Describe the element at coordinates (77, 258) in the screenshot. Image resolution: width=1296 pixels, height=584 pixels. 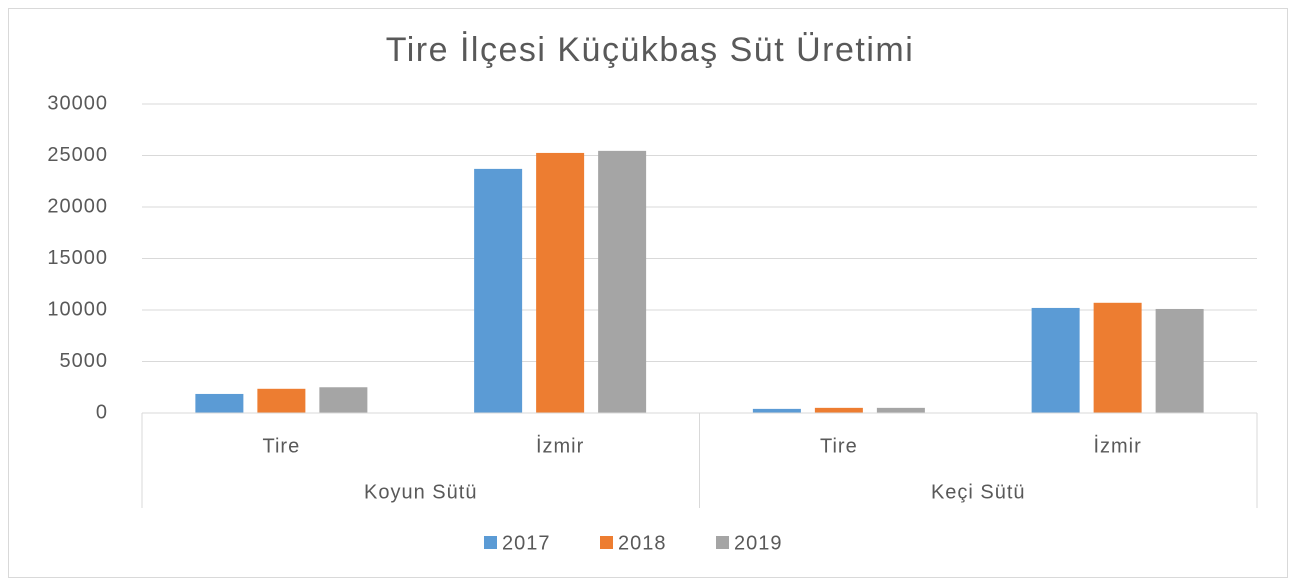
I see `y-tick-label: 15000` at that location.